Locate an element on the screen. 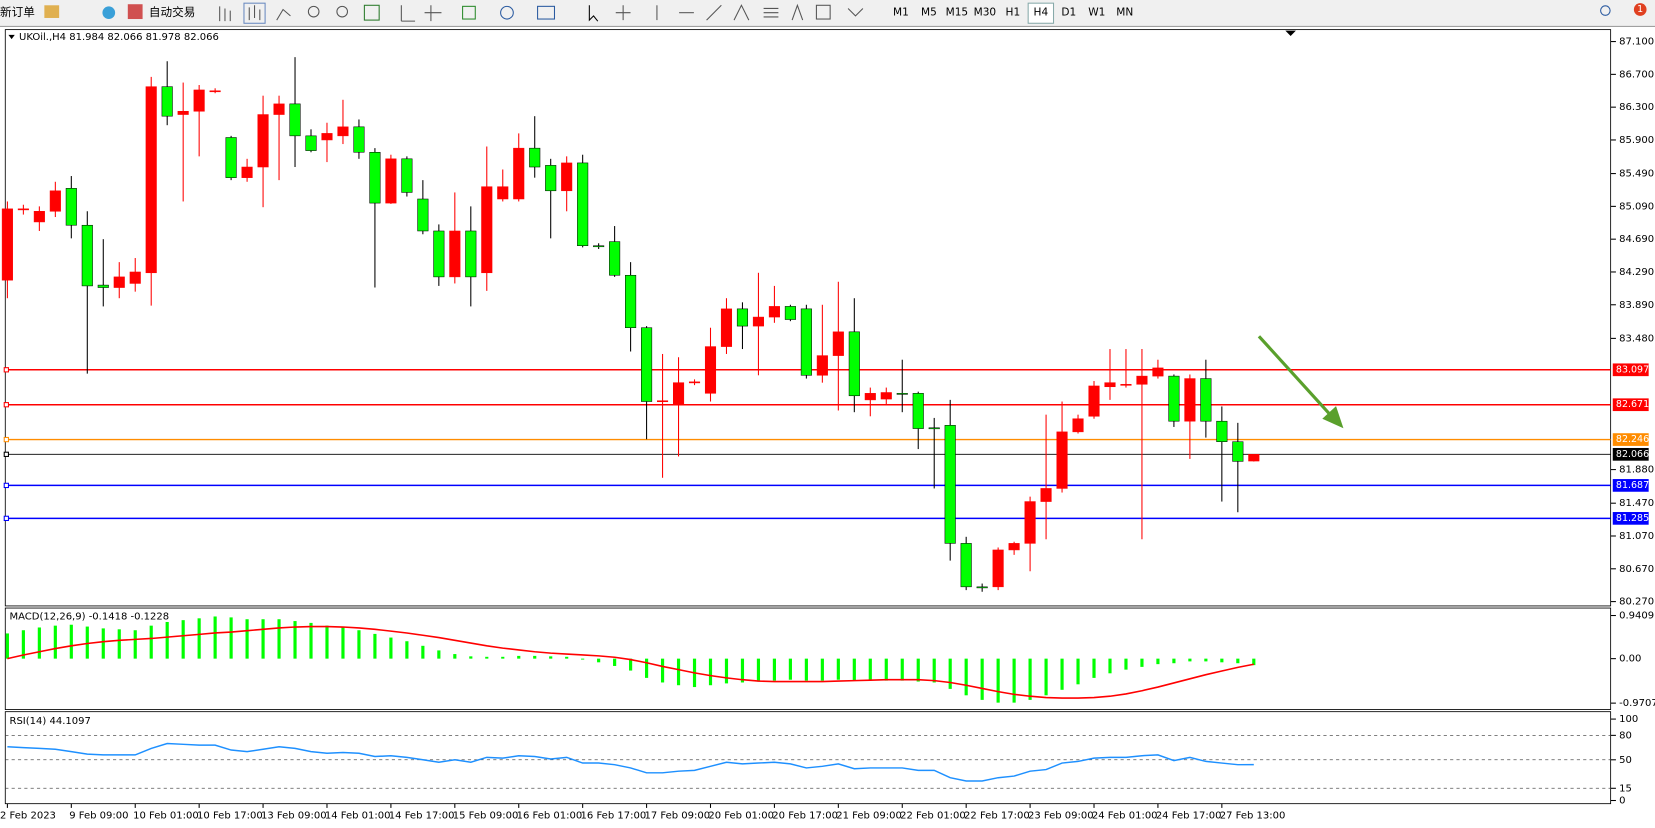 The width and height of the screenshot is (1655, 828). x-tick-label: 14 Feb 01:00 is located at coordinates (358, 815).